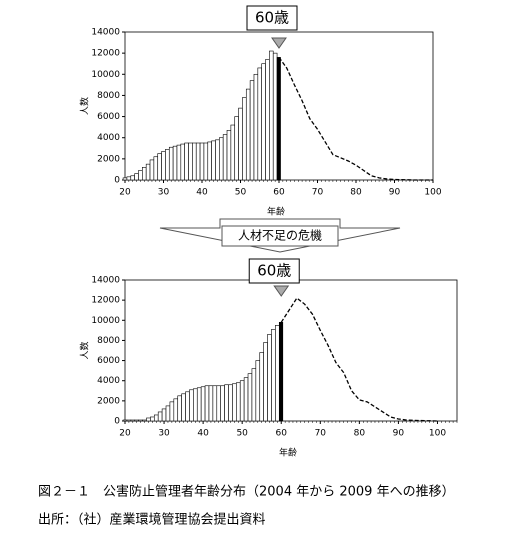 The height and width of the screenshot is (538, 530). I want to click on x-axis-label: 年齢, so click(288, 453).